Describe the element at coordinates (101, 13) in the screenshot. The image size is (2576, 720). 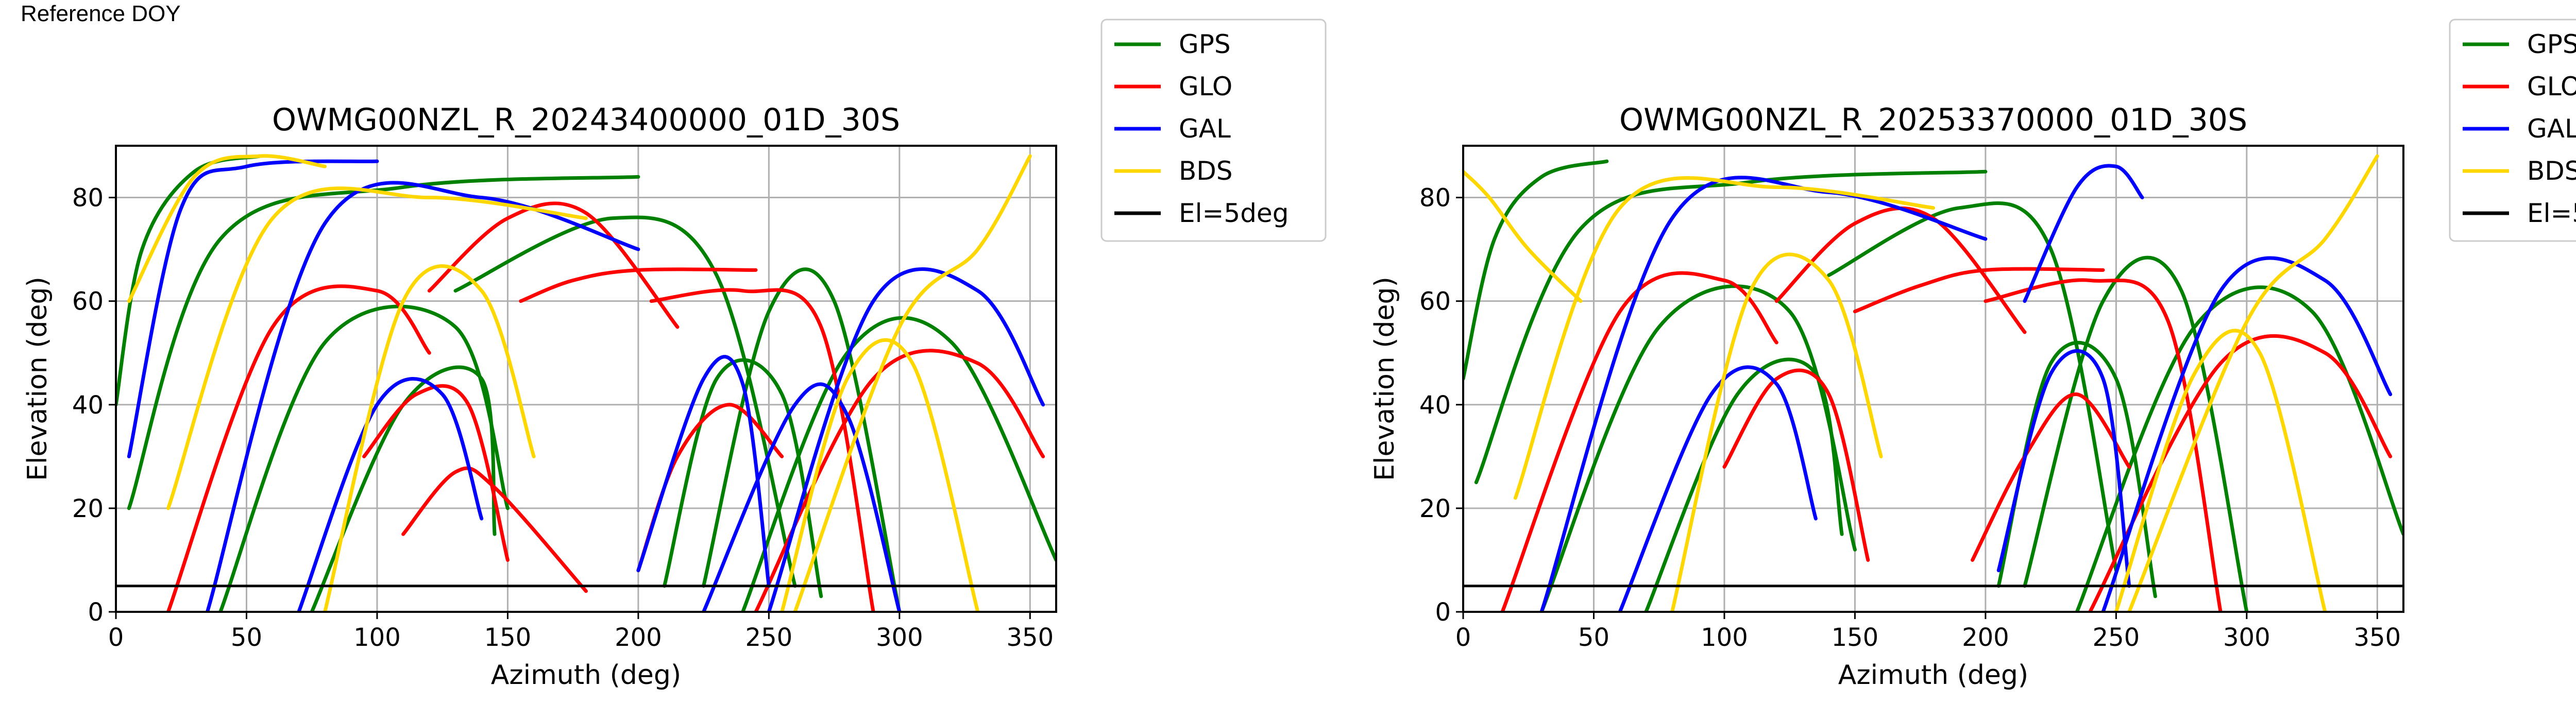
I see `reference-doy-label: Reference DOY` at that location.